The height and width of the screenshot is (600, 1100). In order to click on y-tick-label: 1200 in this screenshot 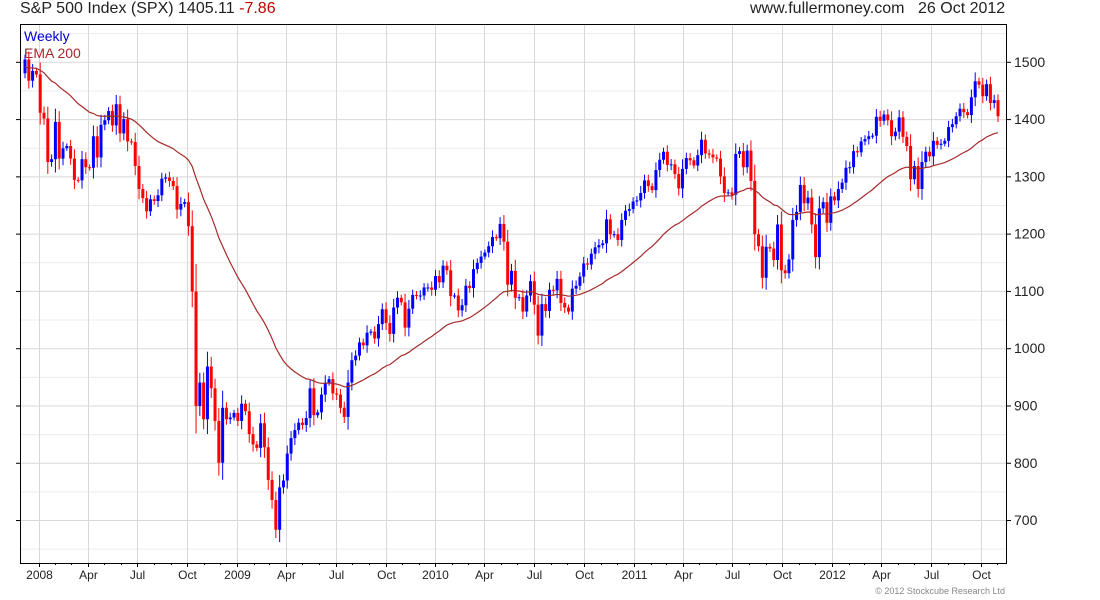, I will do `click(1029, 234)`.